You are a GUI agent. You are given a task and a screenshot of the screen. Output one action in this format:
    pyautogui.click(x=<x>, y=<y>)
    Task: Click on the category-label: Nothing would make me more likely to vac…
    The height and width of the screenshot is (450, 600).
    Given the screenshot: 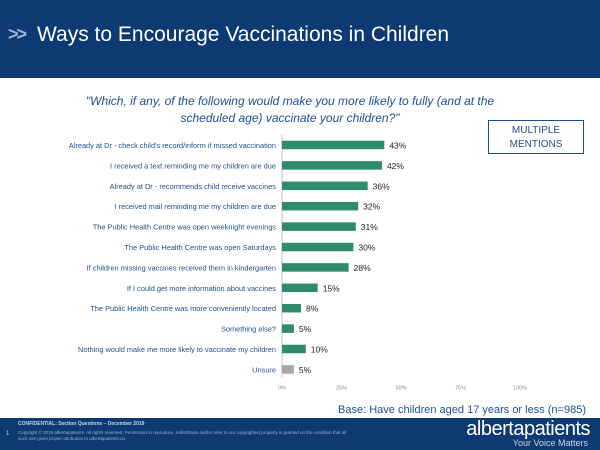 What is the action you would take?
    pyautogui.click(x=177, y=349)
    